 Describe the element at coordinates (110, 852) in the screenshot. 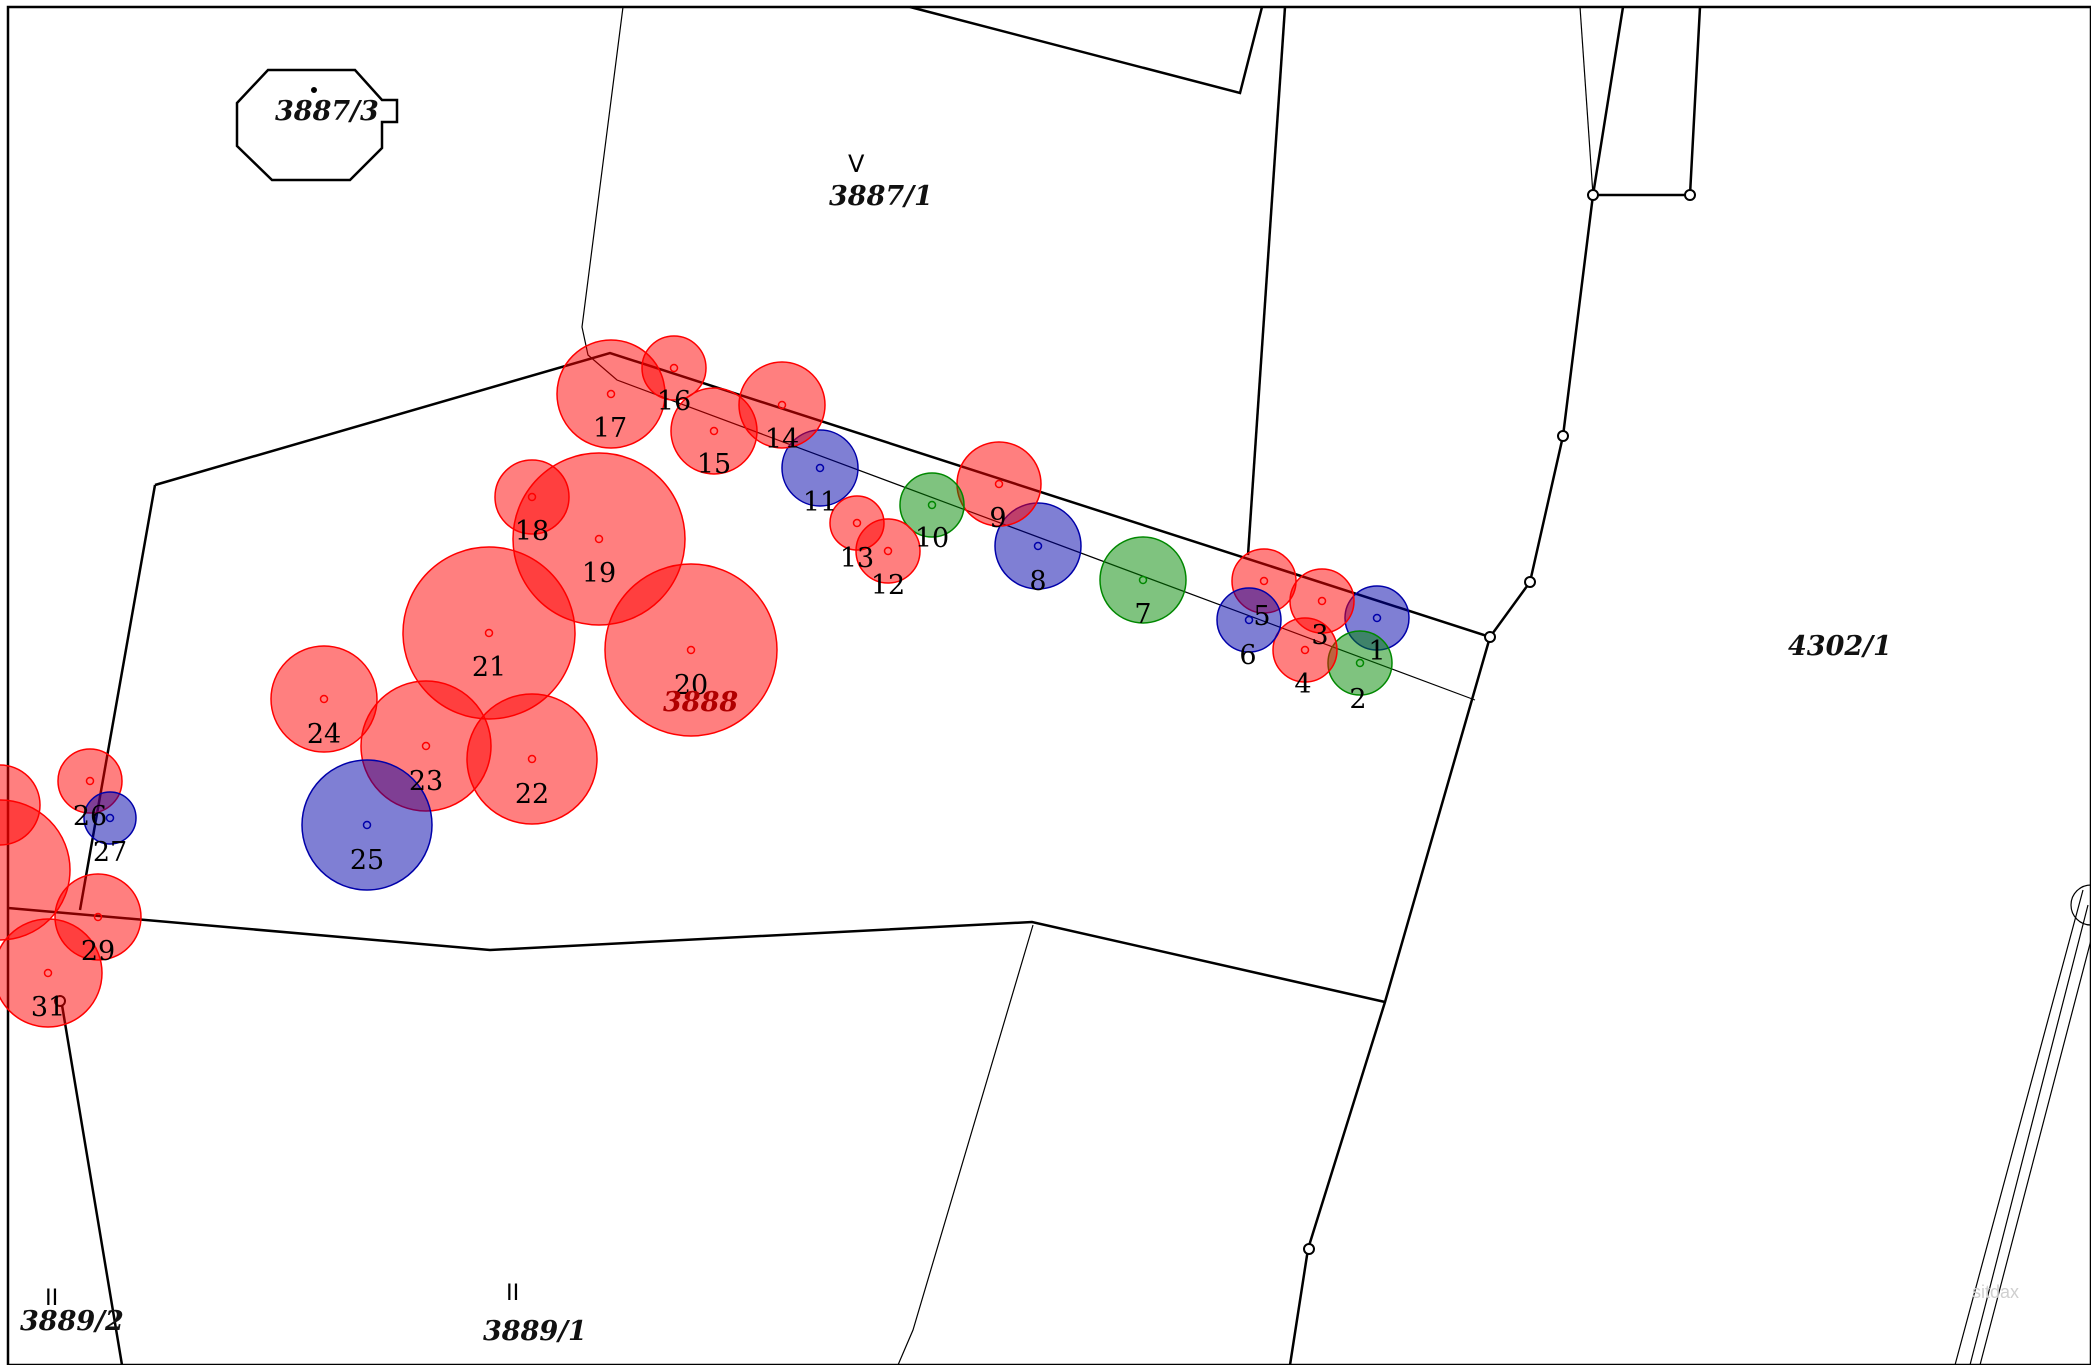

I see `tree-number-label: 27` at that location.